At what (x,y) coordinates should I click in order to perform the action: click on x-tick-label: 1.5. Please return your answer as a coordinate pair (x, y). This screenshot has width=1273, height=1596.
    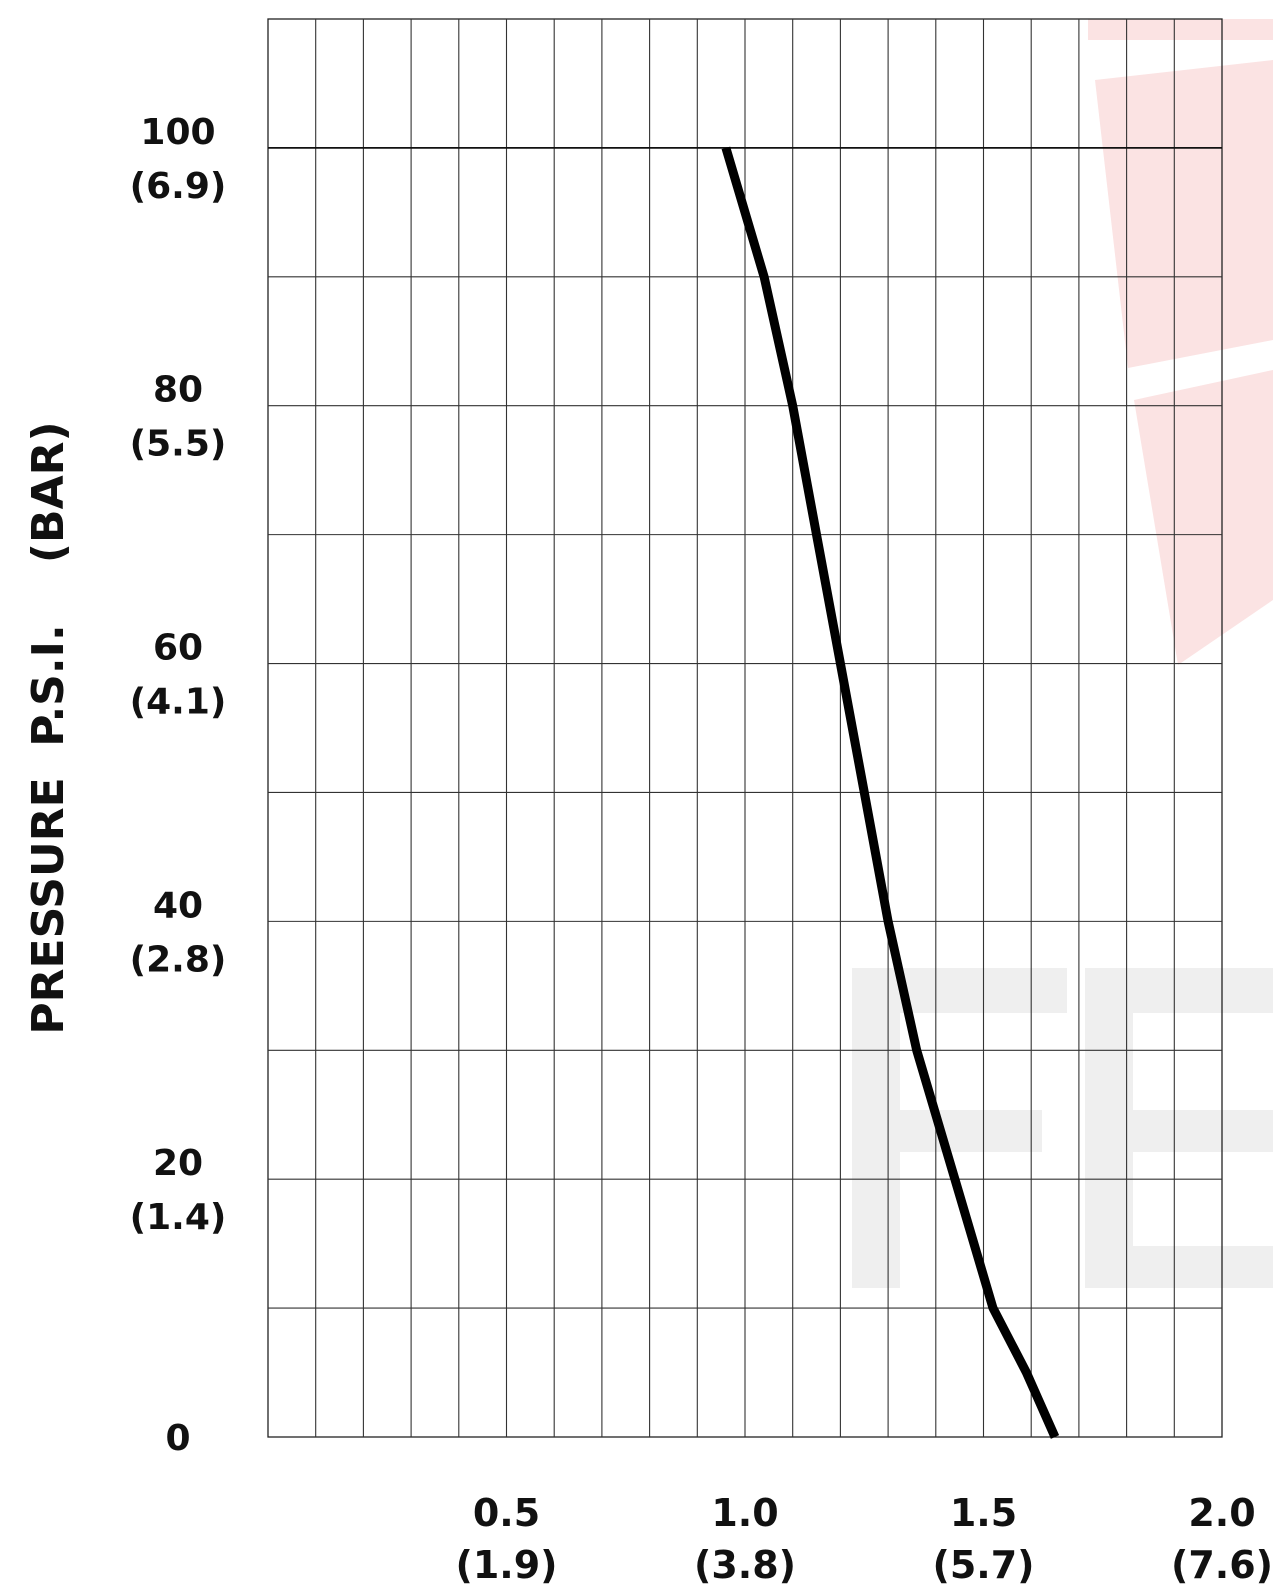
    Looking at the image, I should click on (983, 1513).